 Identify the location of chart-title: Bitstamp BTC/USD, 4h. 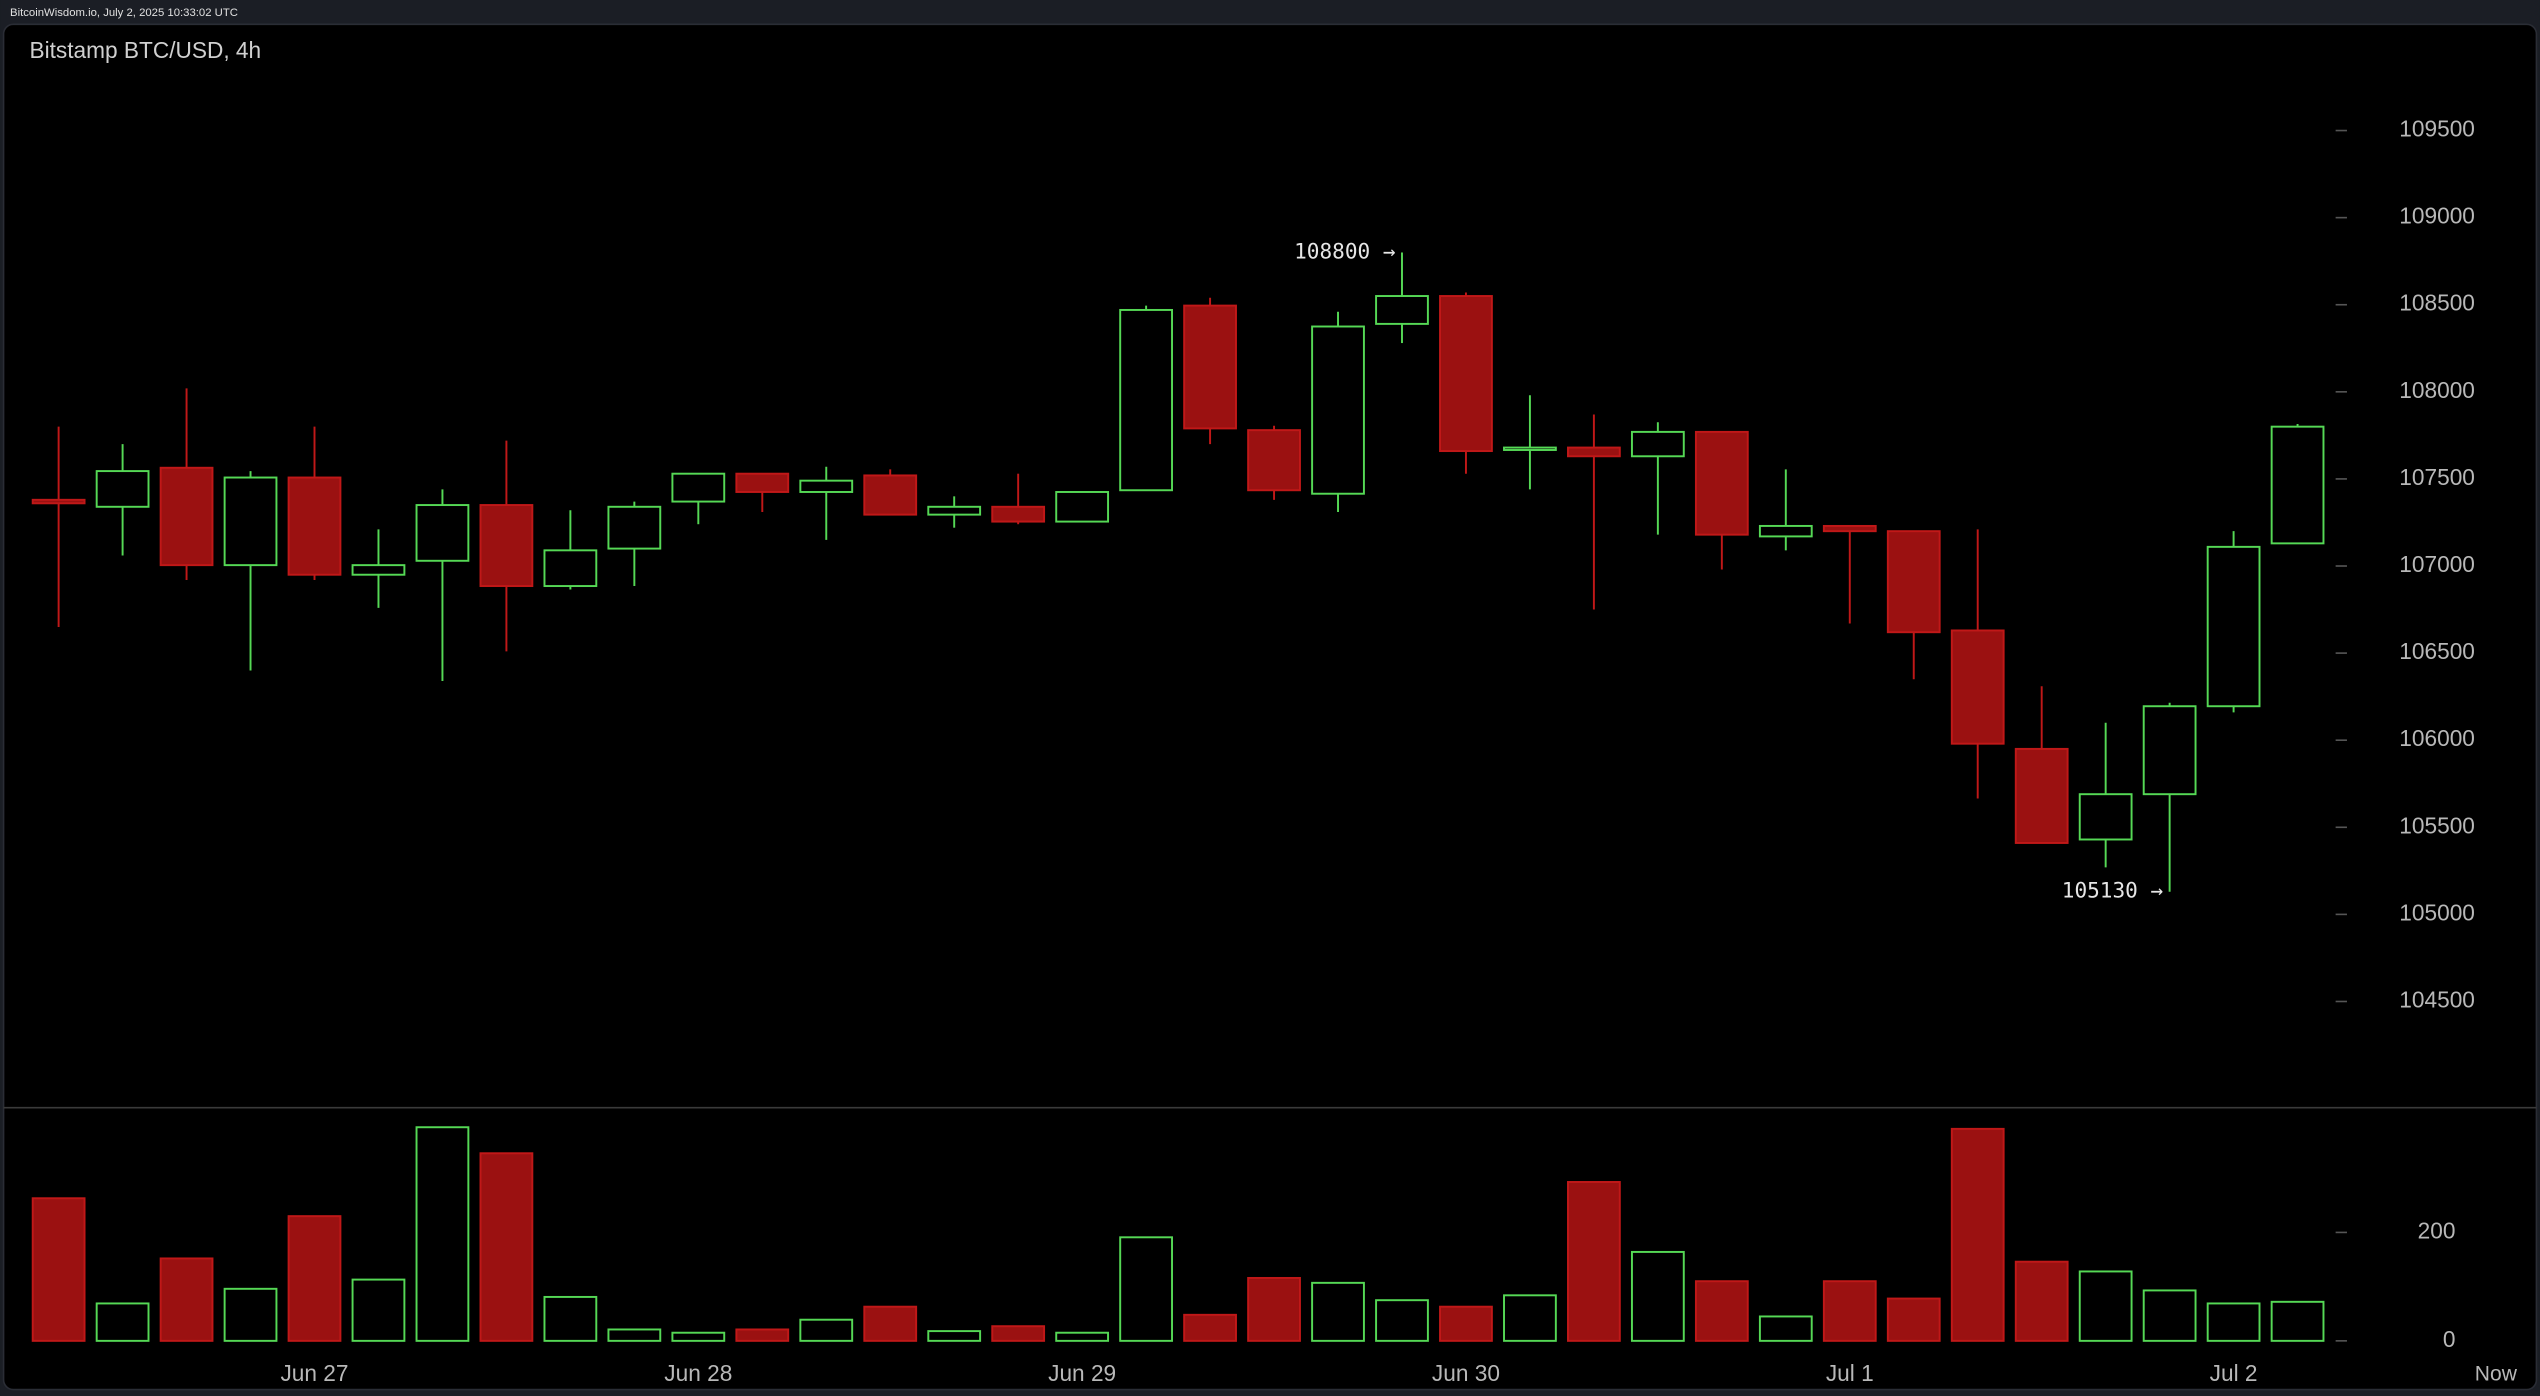
(145, 50).